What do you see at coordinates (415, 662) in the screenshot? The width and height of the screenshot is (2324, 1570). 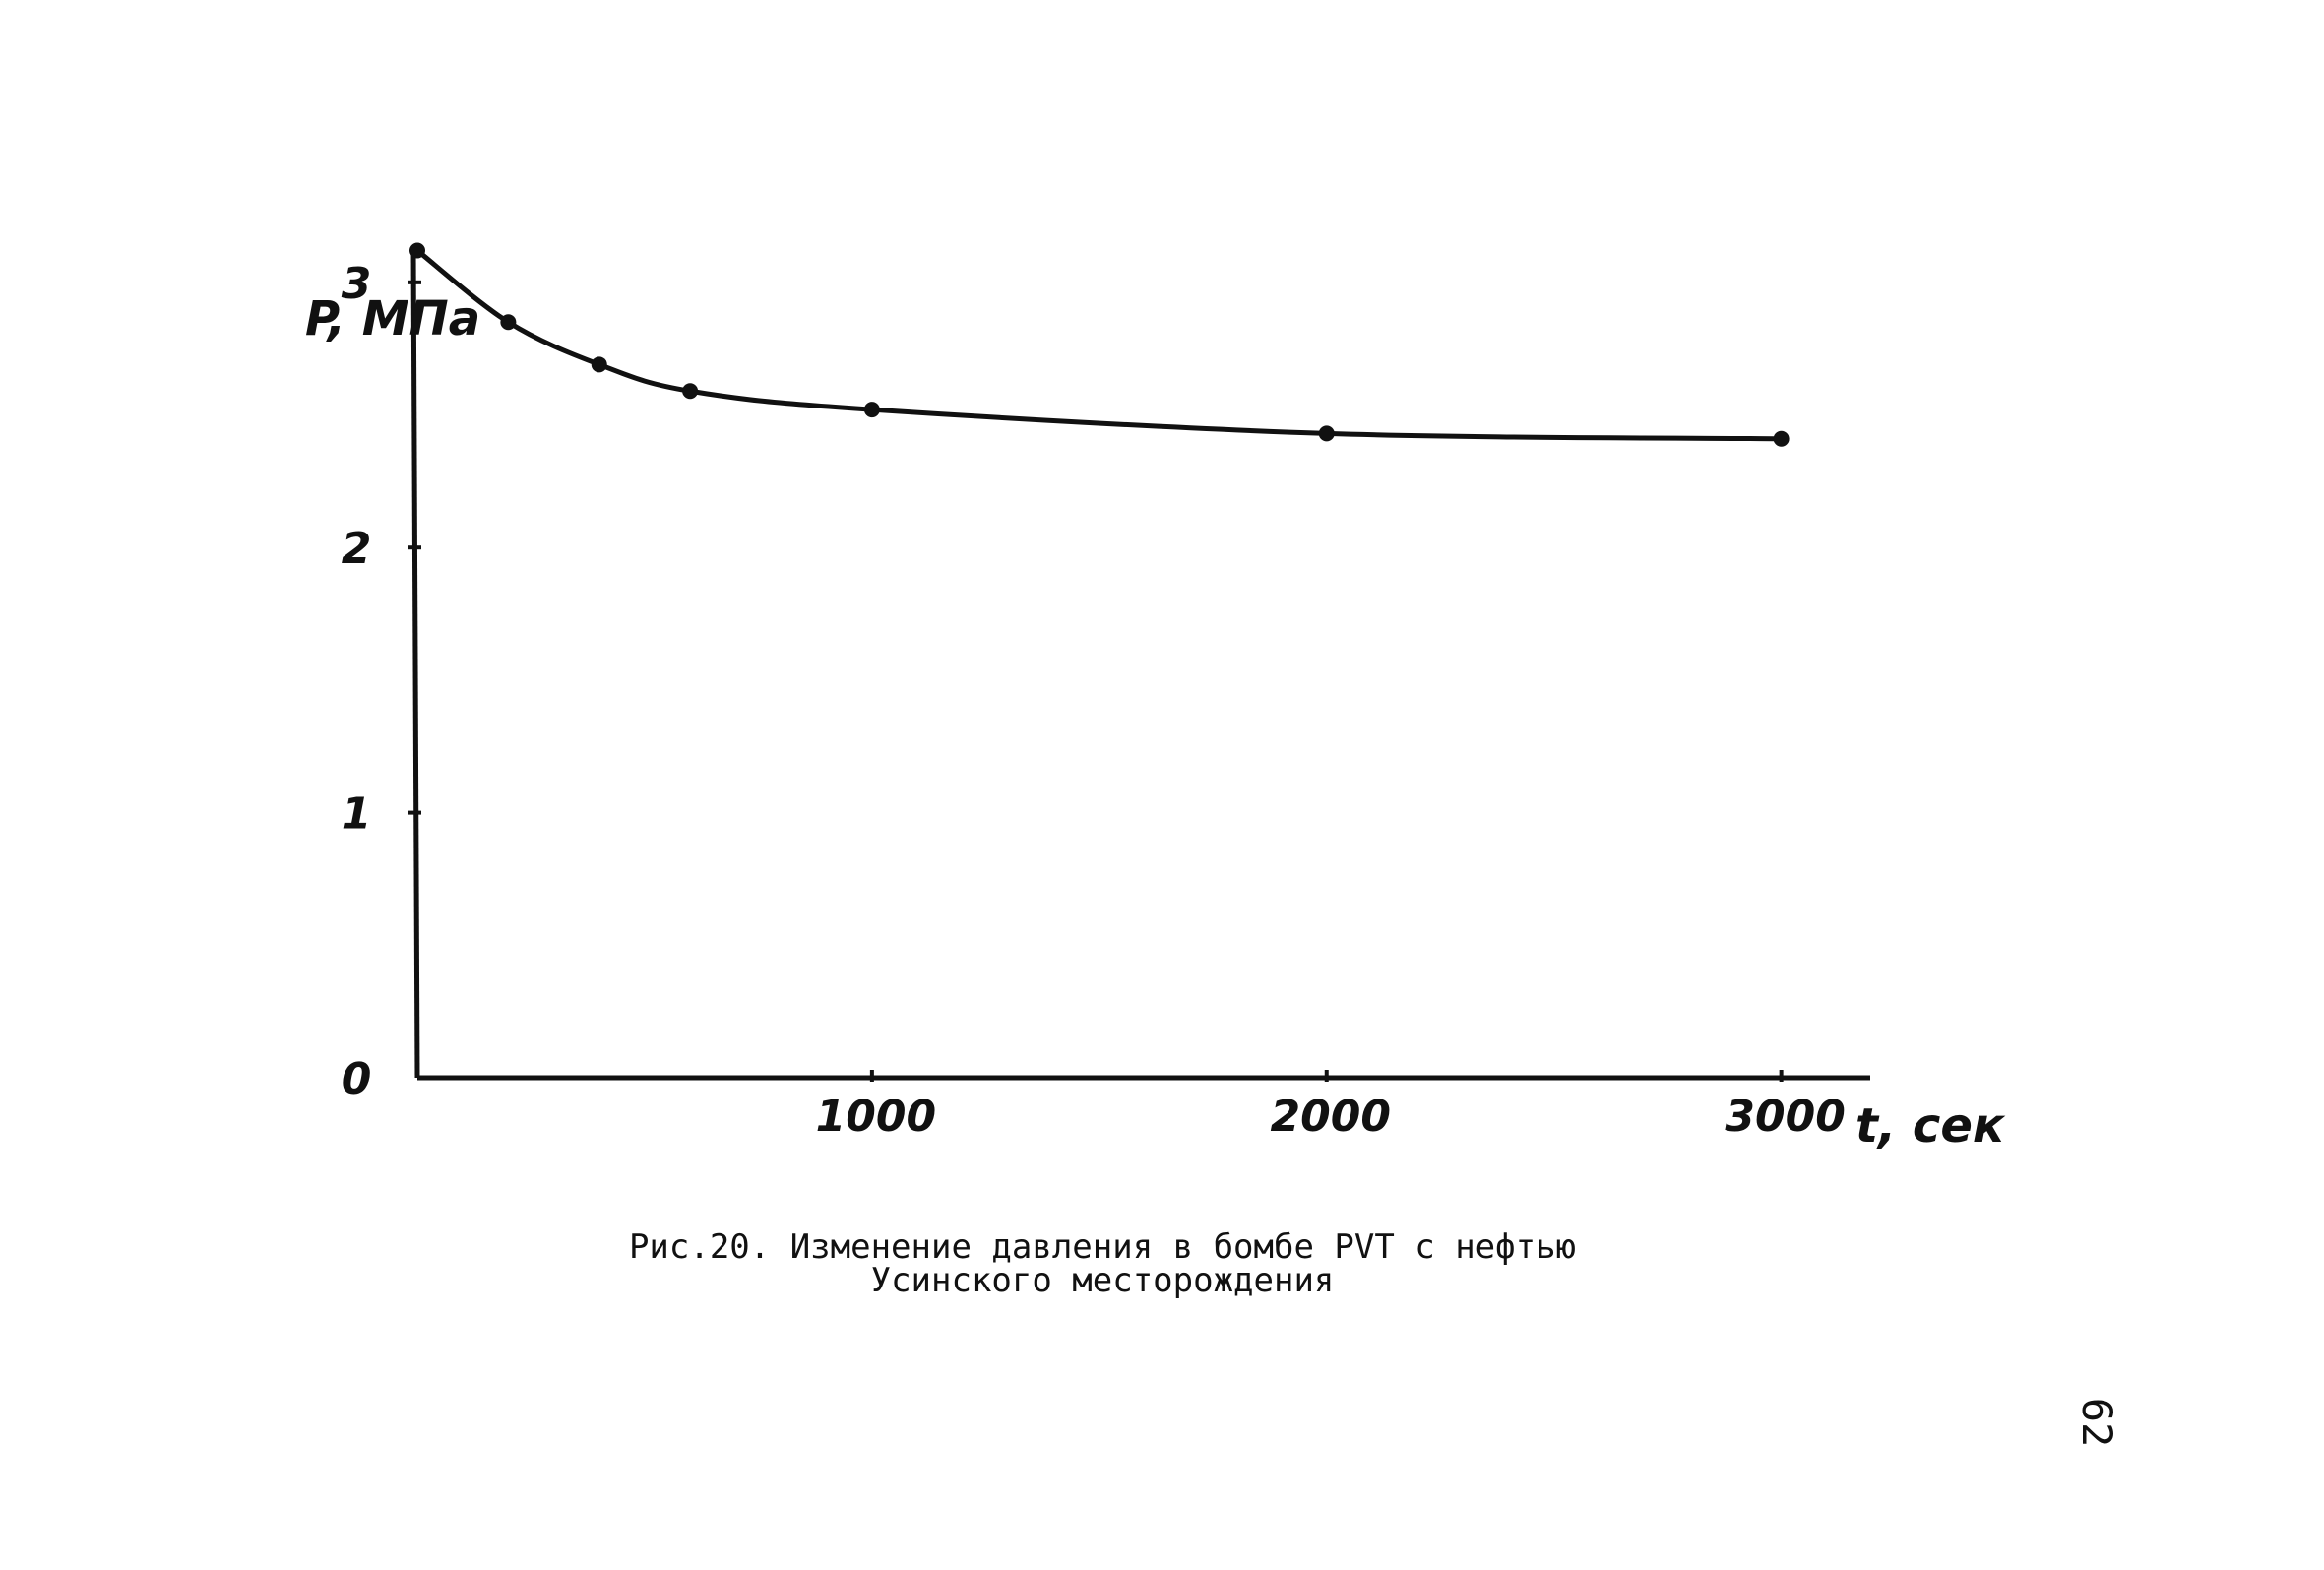 I see `y-axis-line` at bounding box center [415, 662].